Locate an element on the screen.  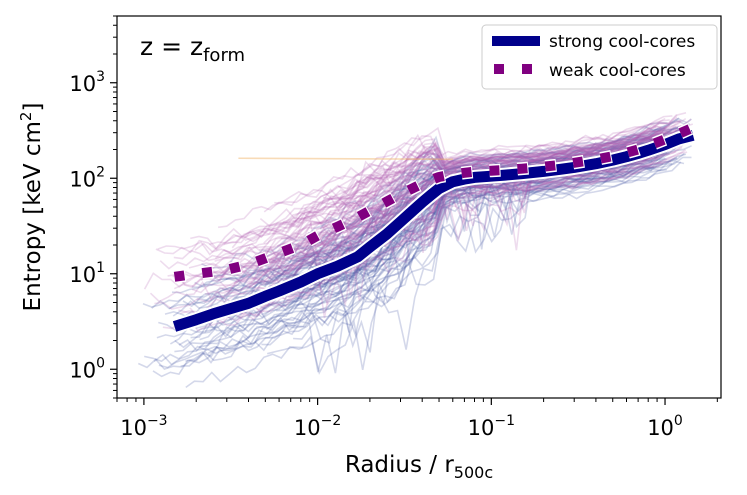
y-axis-label-superscript: 2 is located at coordinates (26, 117).